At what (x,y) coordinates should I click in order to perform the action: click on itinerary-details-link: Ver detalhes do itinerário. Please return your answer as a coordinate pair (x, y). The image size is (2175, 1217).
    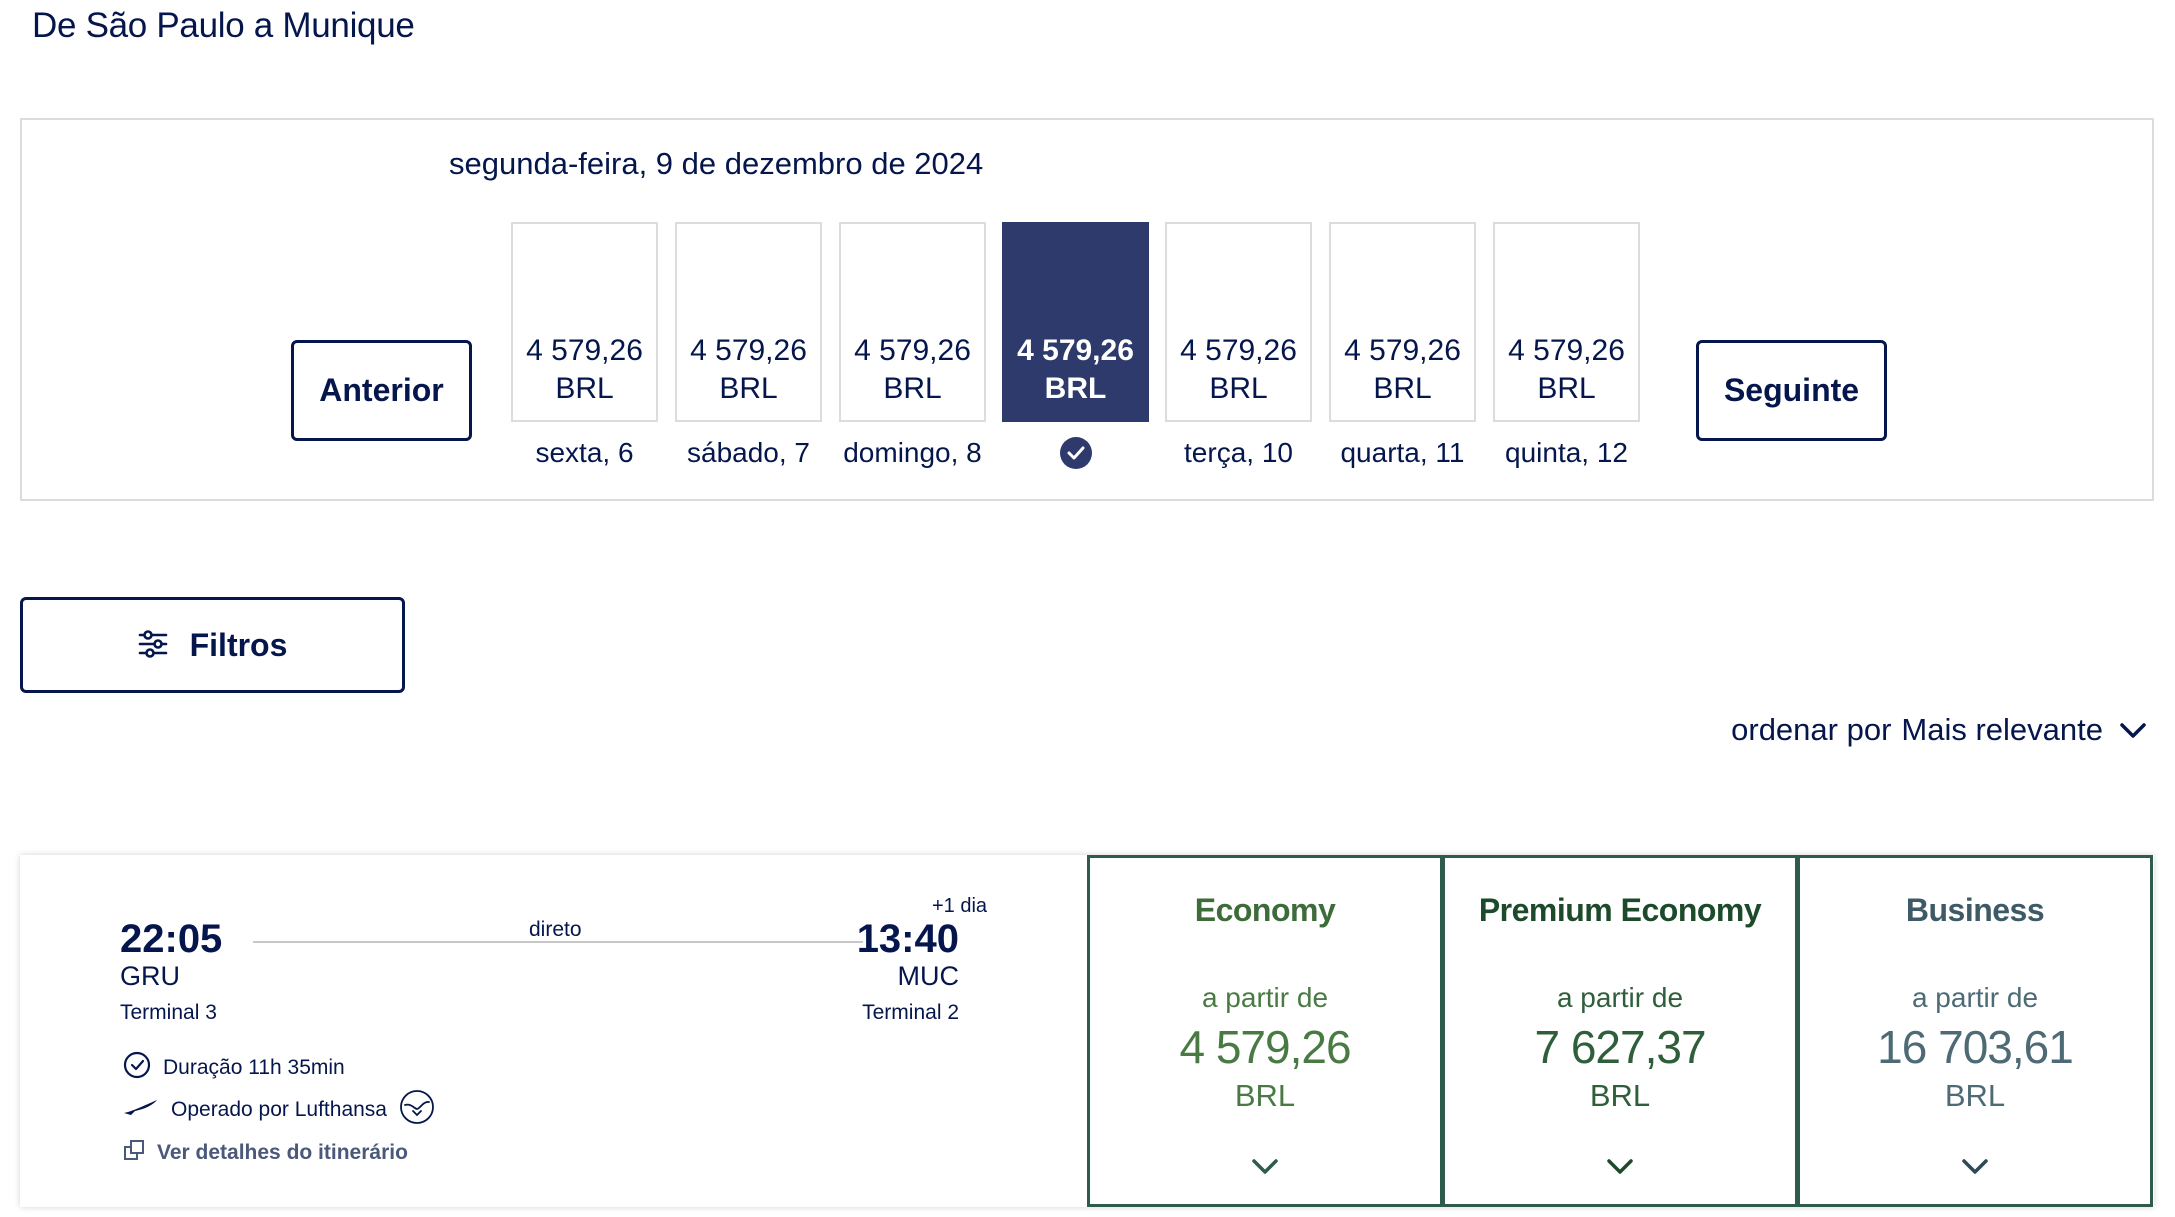
    Looking at the image, I should click on (282, 1152).